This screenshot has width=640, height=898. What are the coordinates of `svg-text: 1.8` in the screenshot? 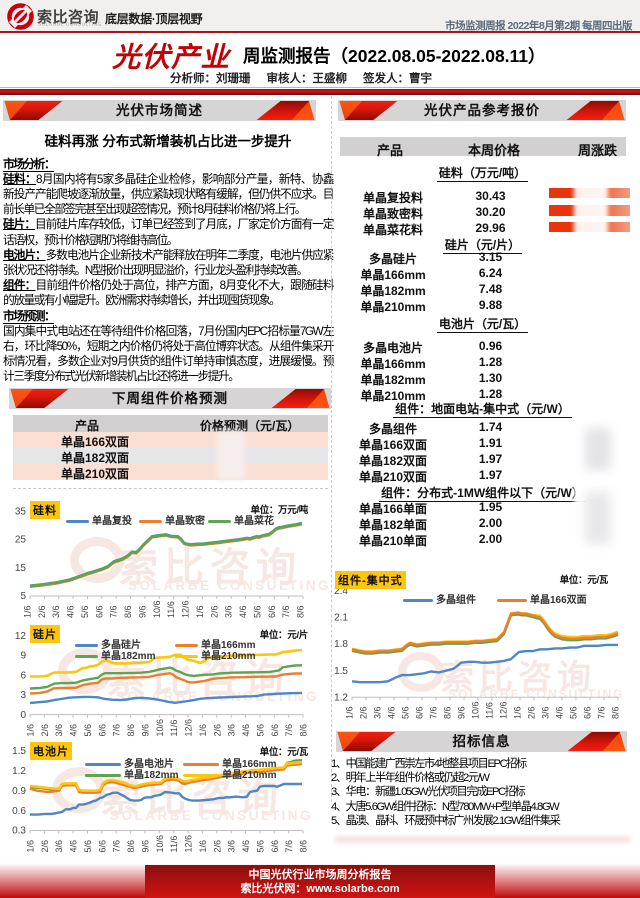 It's located at (341, 644).